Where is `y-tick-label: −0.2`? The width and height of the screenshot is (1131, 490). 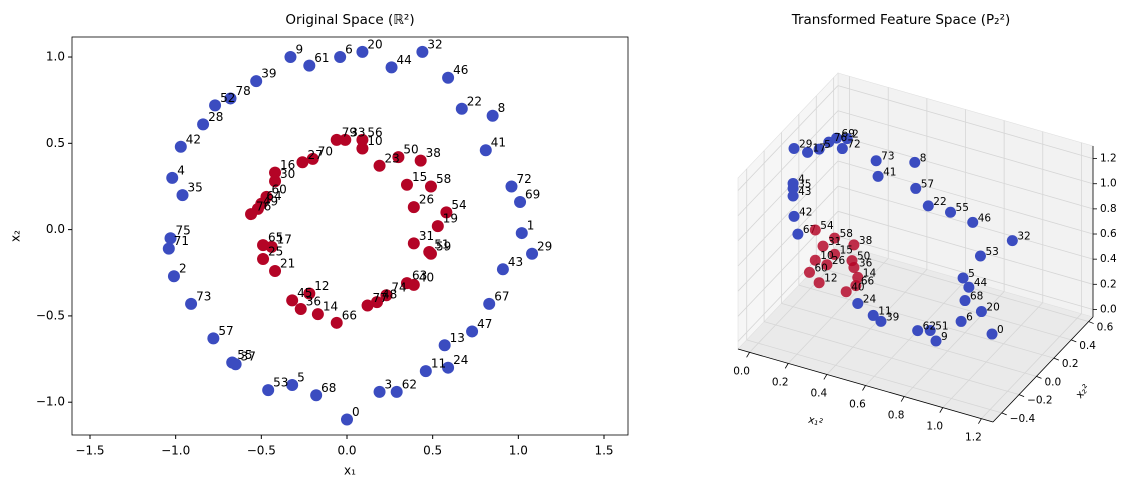 y-tick-label: −0.2 is located at coordinates (1040, 401).